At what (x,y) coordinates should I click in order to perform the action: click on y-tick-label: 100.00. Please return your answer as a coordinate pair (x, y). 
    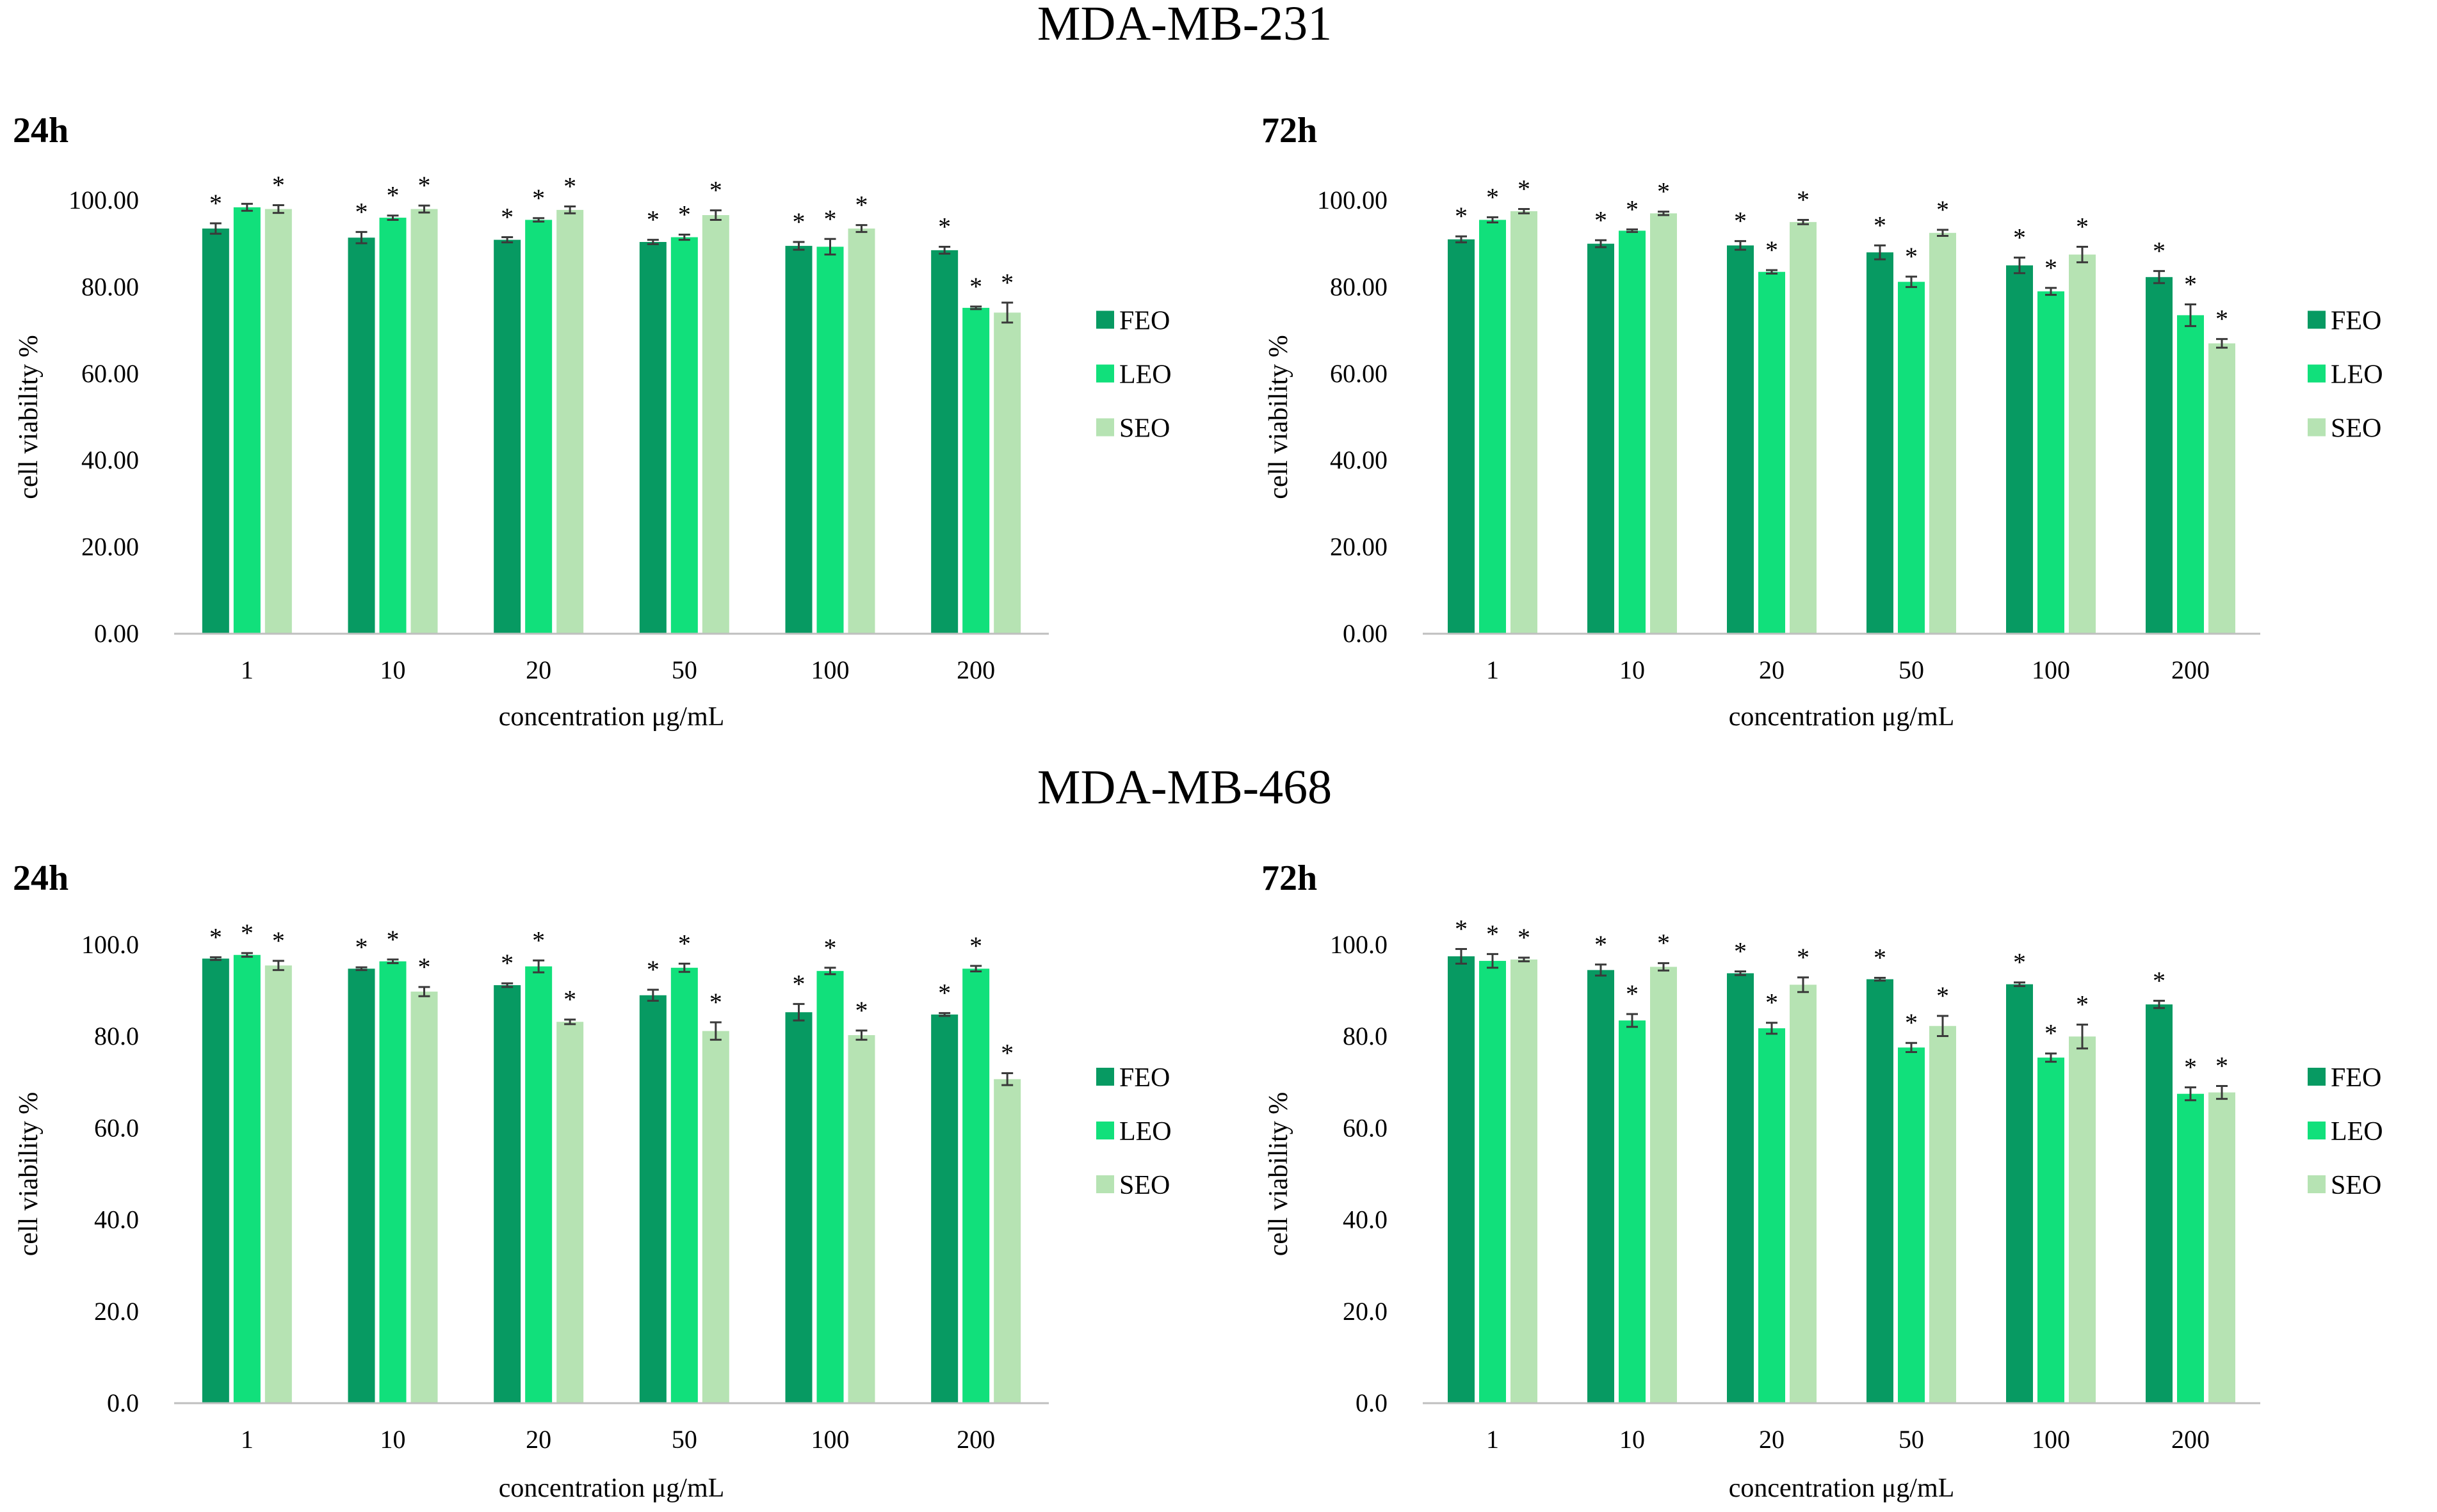
    Looking at the image, I should click on (1352, 200).